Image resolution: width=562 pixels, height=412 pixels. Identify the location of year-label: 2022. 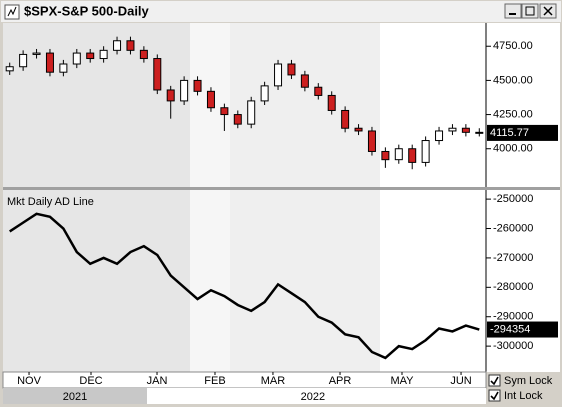
(313, 397).